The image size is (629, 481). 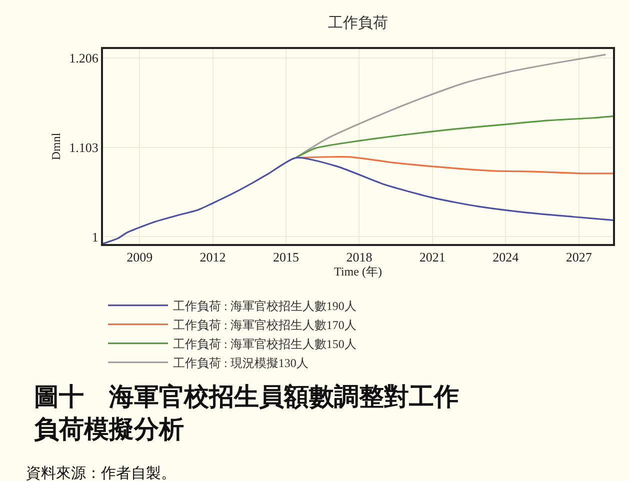 I want to click on legend-label: 工作負荷 : 現況模擬130人, so click(x=240, y=363).